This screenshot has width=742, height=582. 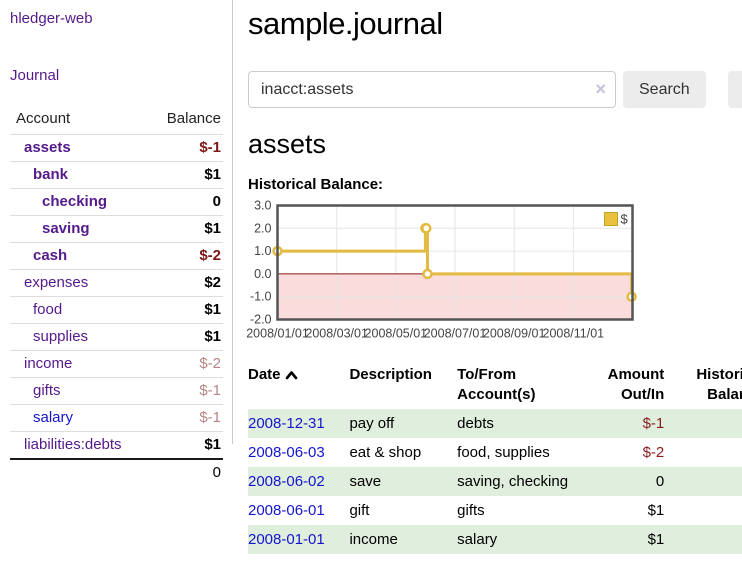 What do you see at coordinates (78, 391) in the screenshot?
I see `account-name-cell: gifts` at bounding box center [78, 391].